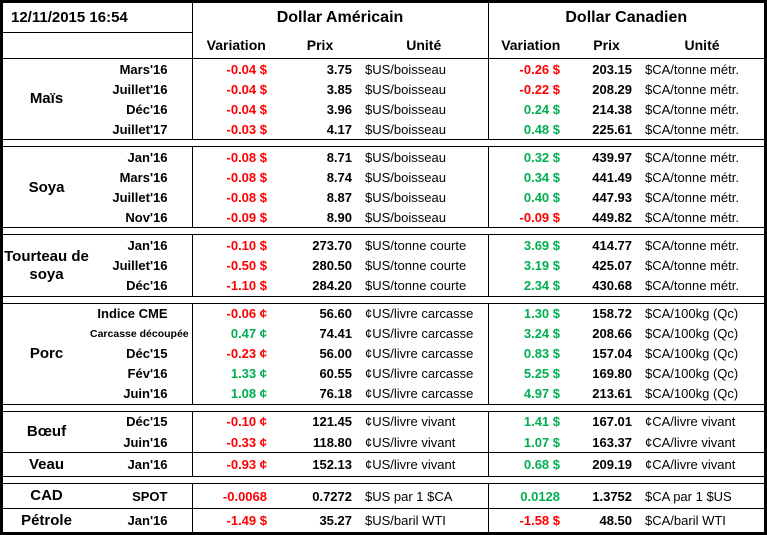 Image resolution: width=767 pixels, height=535 pixels. What do you see at coordinates (339, 197) in the screenshot?
I see `us-price-cell: 8.87` at bounding box center [339, 197].